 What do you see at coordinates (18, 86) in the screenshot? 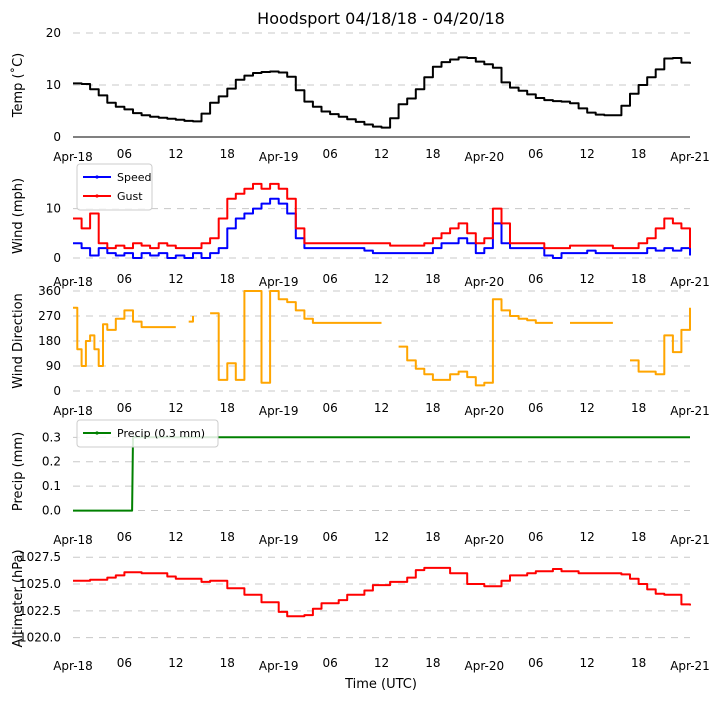
I see `y-axis-label-temp: Temp (˚C)` at bounding box center [18, 86].